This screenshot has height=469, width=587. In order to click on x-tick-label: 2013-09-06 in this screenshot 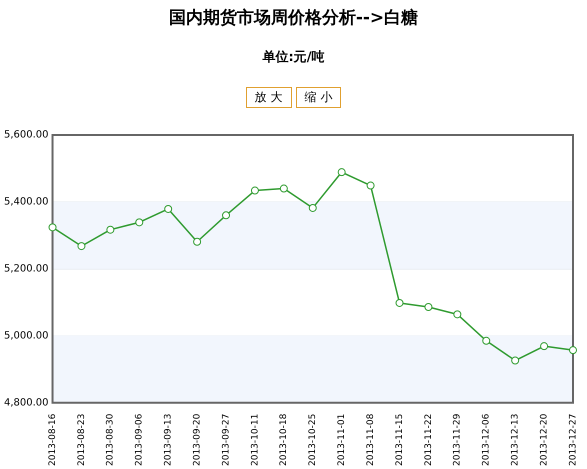, I will do `click(139, 439)`.